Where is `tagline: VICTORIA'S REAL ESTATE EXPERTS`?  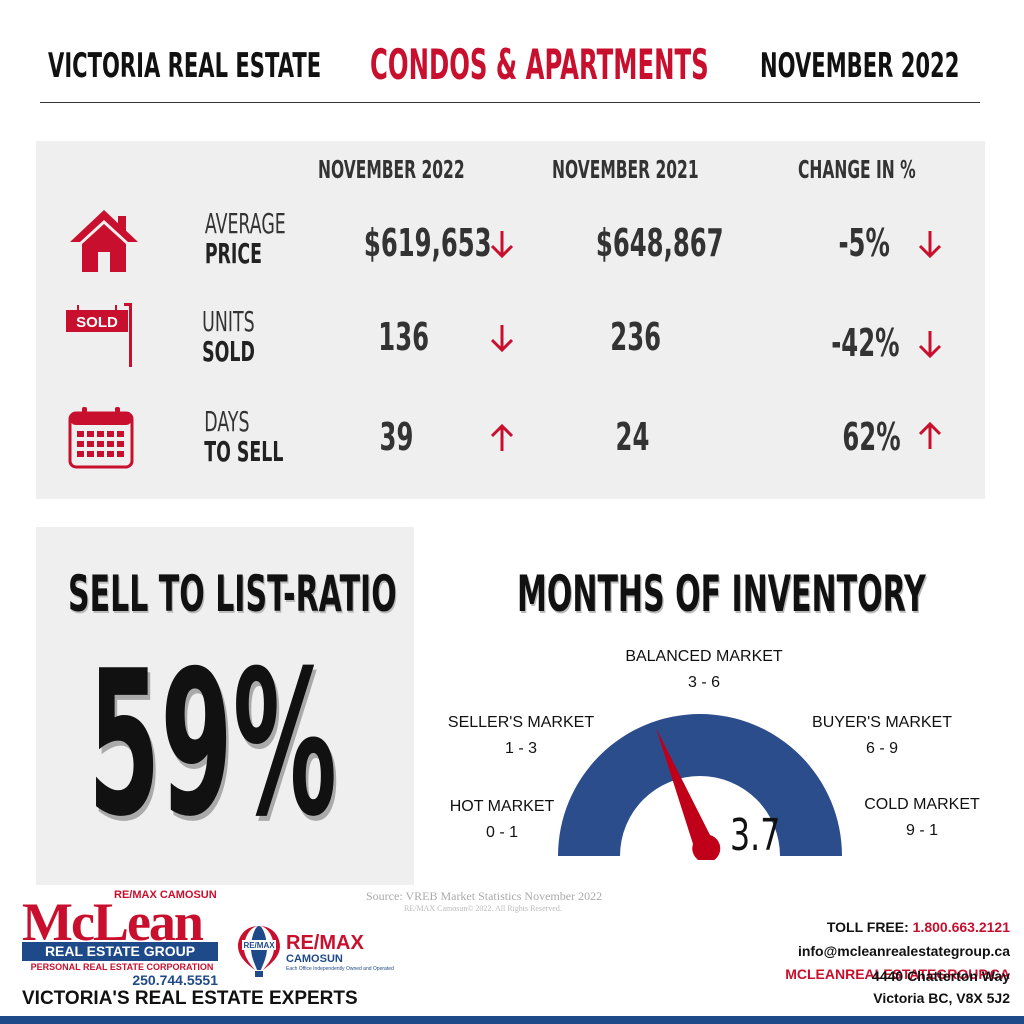
tagline: VICTORIA'S REAL ESTATE EXPERTS is located at coordinates (190, 998).